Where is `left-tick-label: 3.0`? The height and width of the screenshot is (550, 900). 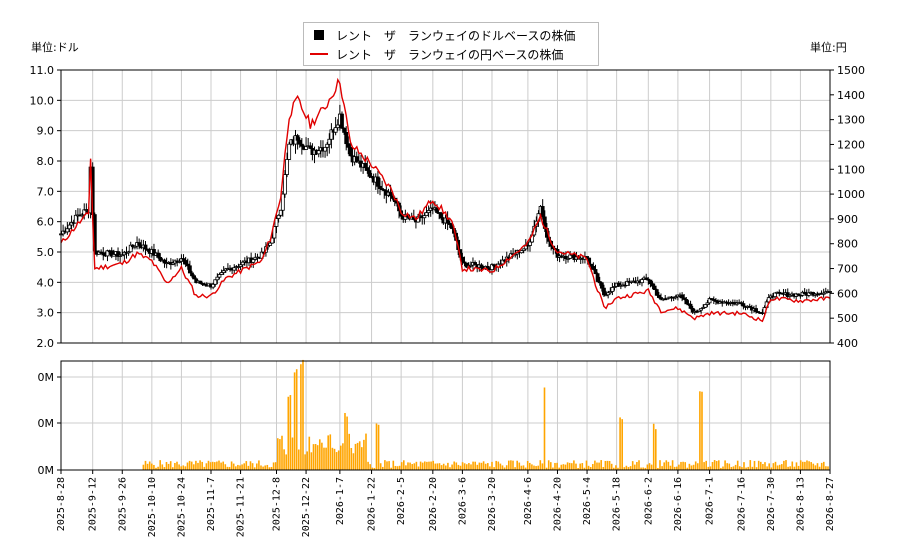
left-tick-label: 3.0 is located at coordinates (46, 313).